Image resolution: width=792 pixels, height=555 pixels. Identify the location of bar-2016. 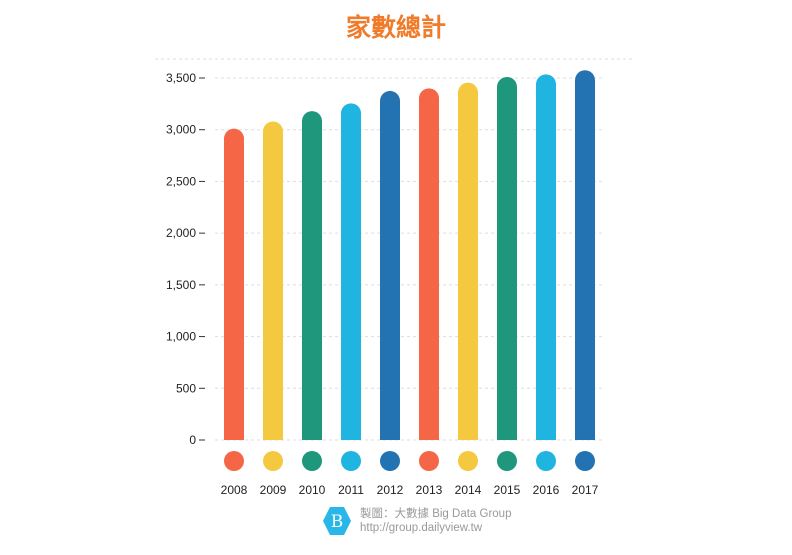
(546, 257).